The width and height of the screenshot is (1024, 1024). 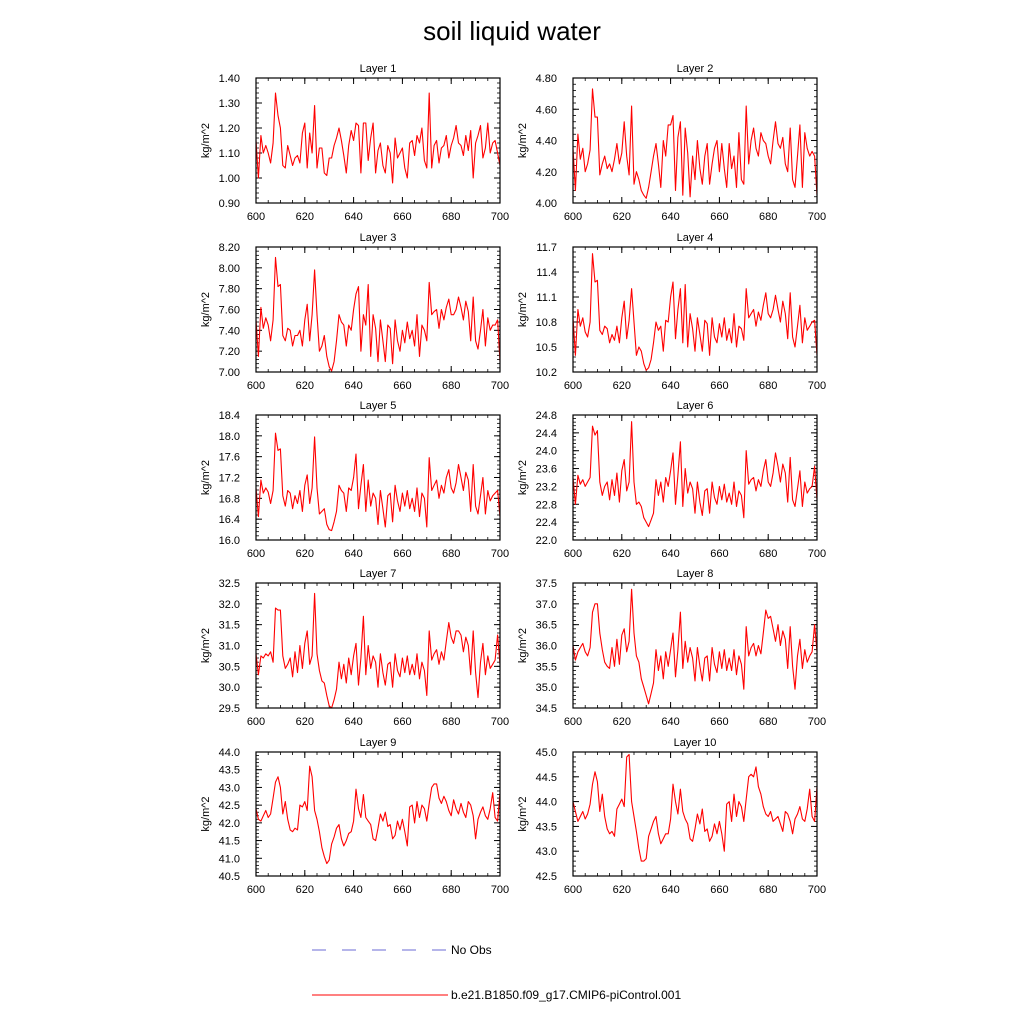 What do you see at coordinates (546, 452) in the screenshot?
I see `y-tick-label: 24.0` at bounding box center [546, 452].